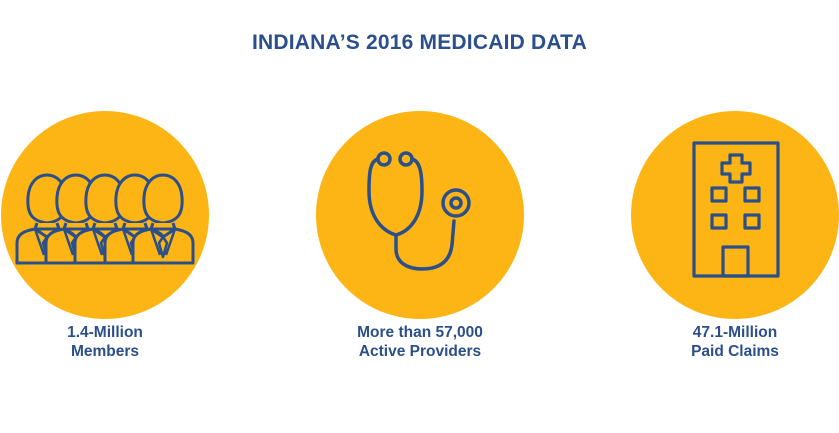 This screenshot has width=839, height=433. What do you see at coordinates (419, 211) in the screenshot?
I see `stethoscope-icon` at bounding box center [419, 211].